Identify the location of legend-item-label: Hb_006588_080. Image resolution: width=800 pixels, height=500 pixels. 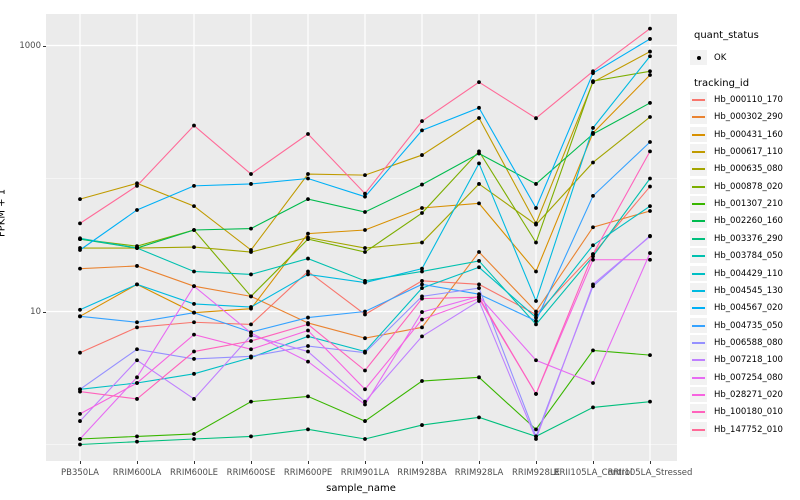
(748, 342).